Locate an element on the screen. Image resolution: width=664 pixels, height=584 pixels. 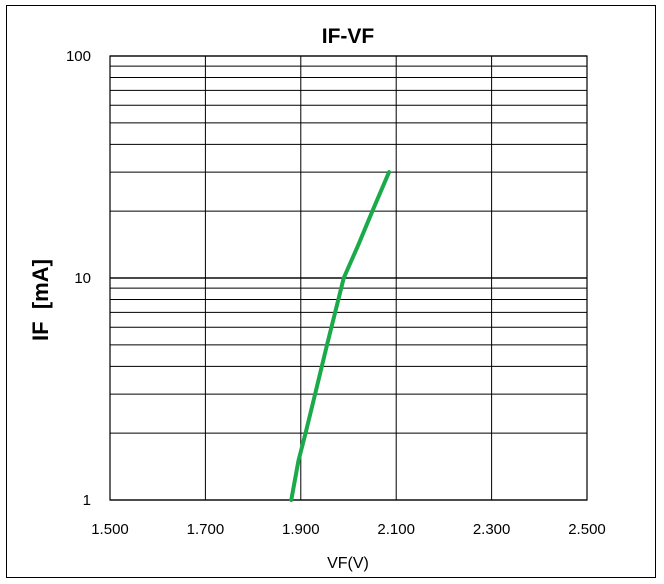
series-line is located at coordinates (340, 336).